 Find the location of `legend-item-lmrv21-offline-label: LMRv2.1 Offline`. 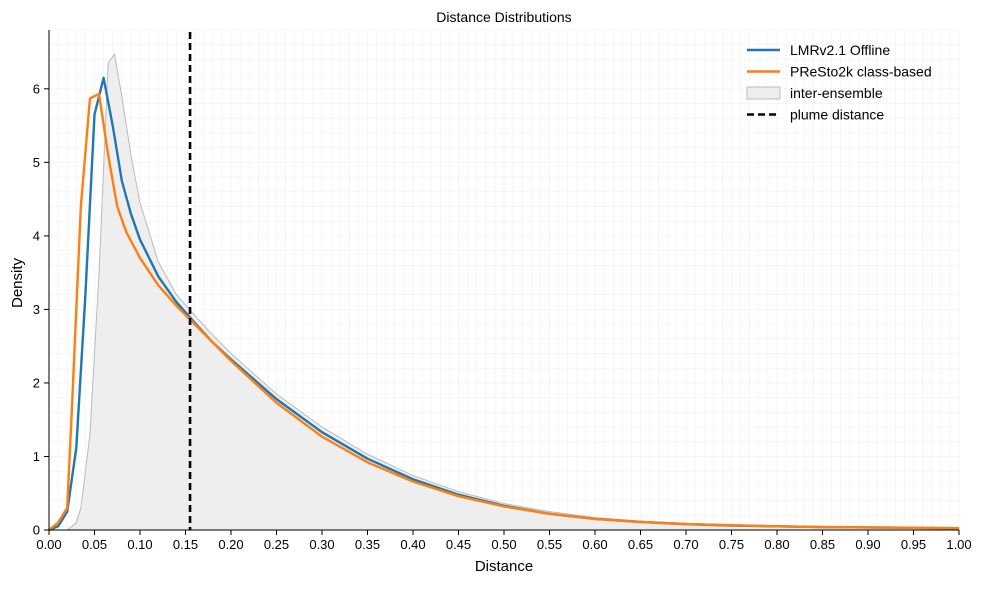

legend-item-lmrv21-offline-label: LMRv2.1 Offline is located at coordinates (840, 50).